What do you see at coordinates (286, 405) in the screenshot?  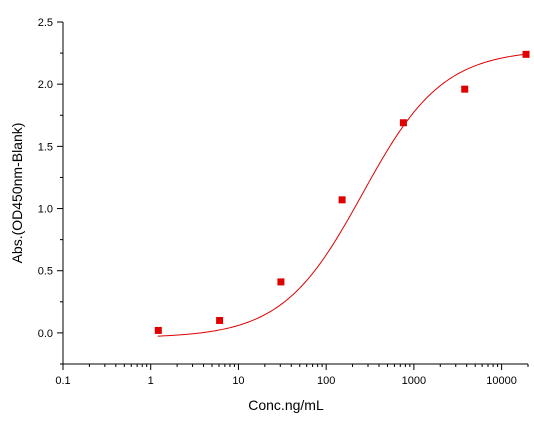 I see `x-axis-title: Conc.ng/mL` at bounding box center [286, 405].